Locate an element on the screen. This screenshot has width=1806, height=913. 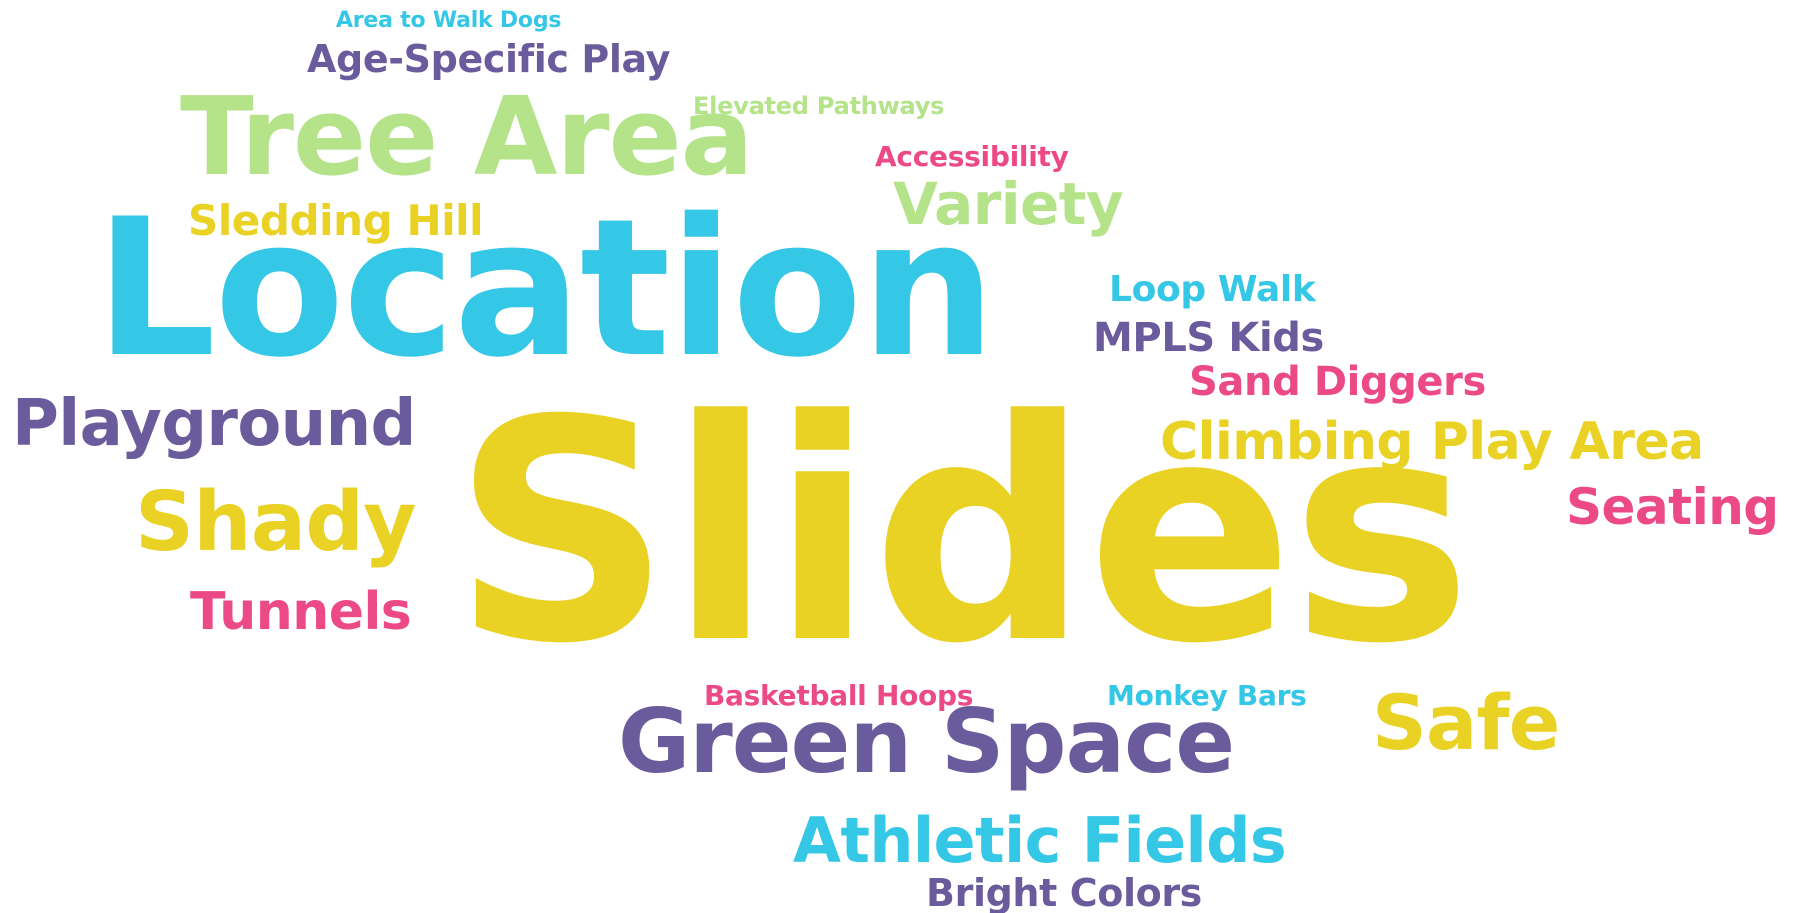
word-shady: Shady is located at coordinates (276, 522).